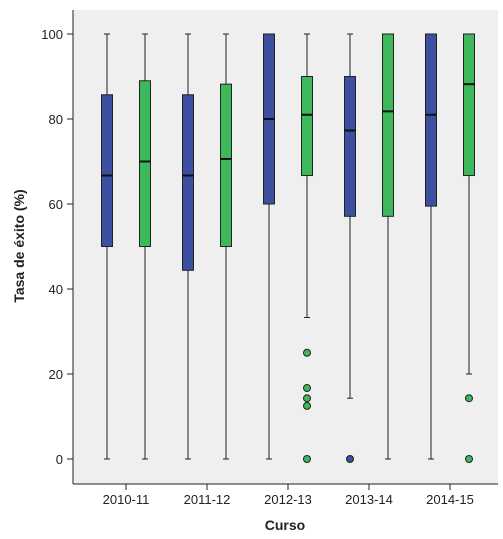 This screenshot has height=539, width=503. What do you see at coordinates (52, 34) in the screenshot?
I see `y-tick-label: 100` at bounding box center [52, 34].